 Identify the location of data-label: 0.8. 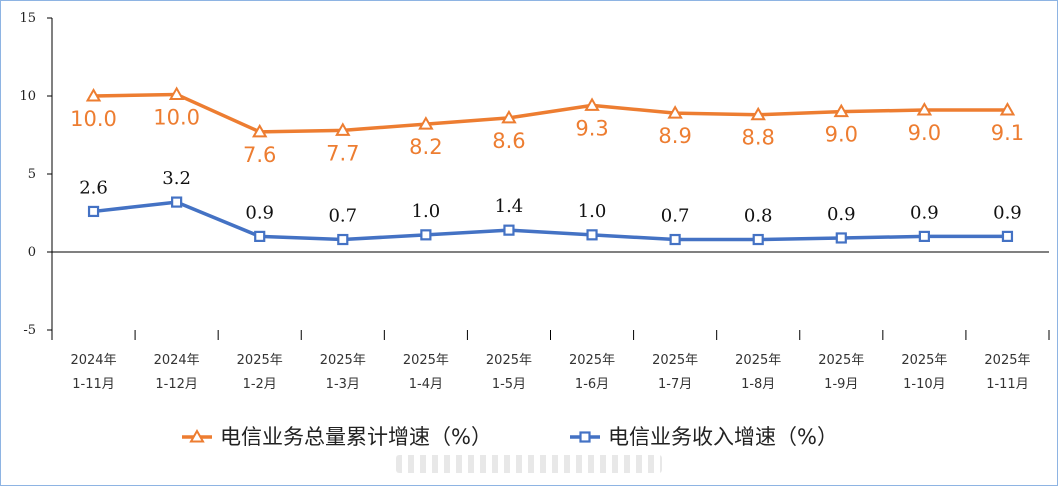
(758, 216).